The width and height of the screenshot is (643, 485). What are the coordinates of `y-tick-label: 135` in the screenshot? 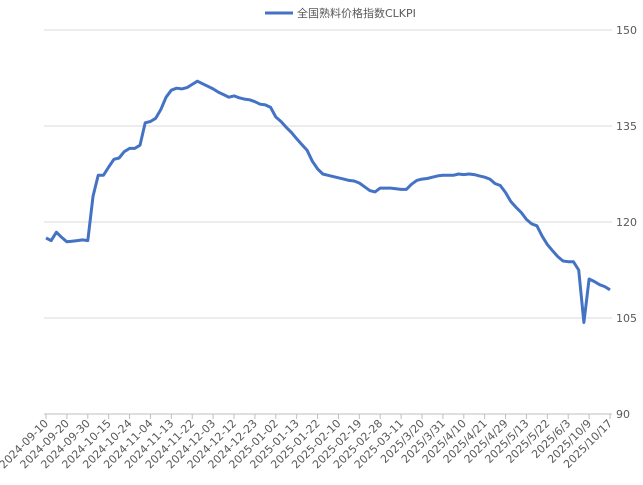 It's located at (626, 126).